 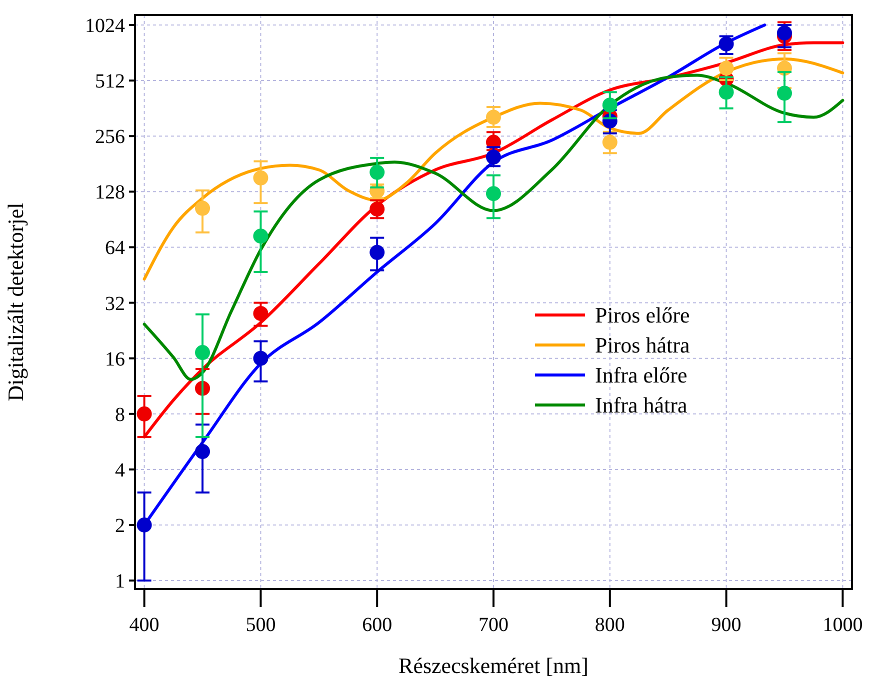 I want to click on x-tick-label: 600, so click(x=377, y=625).